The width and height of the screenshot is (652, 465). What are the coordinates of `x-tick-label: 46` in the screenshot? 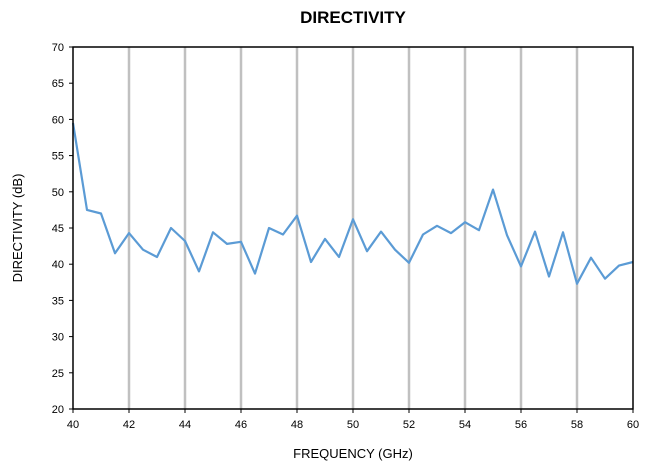 It's located at (241, 425).